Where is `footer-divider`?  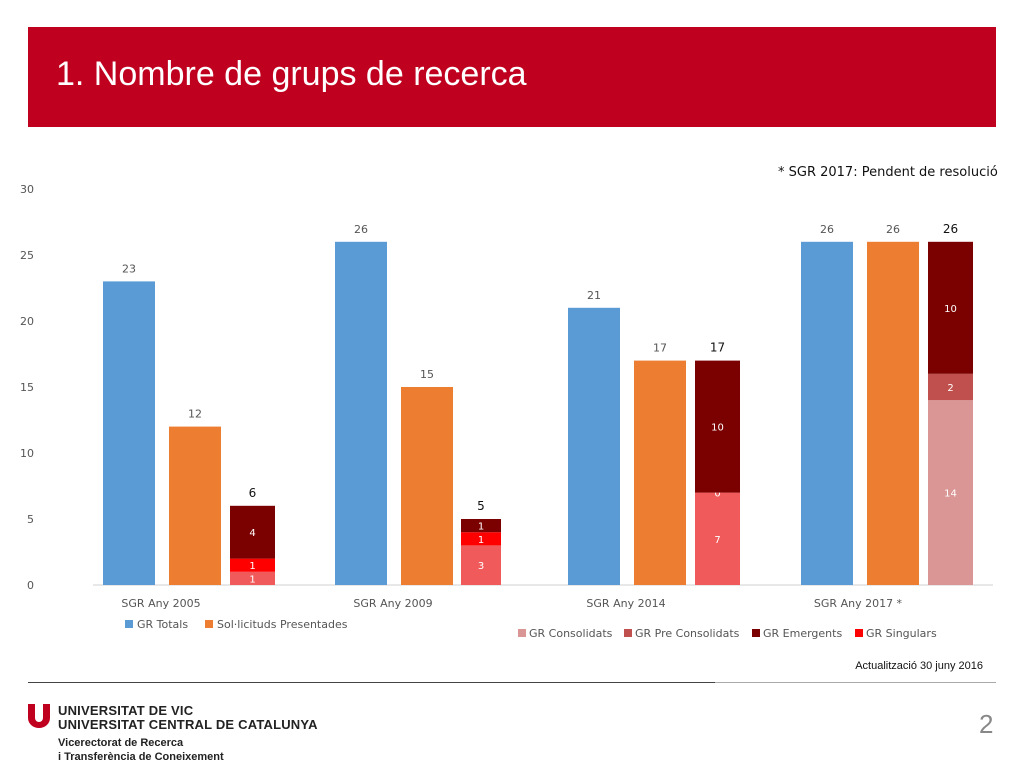 footer-divider is located at coordinates (371, 682).